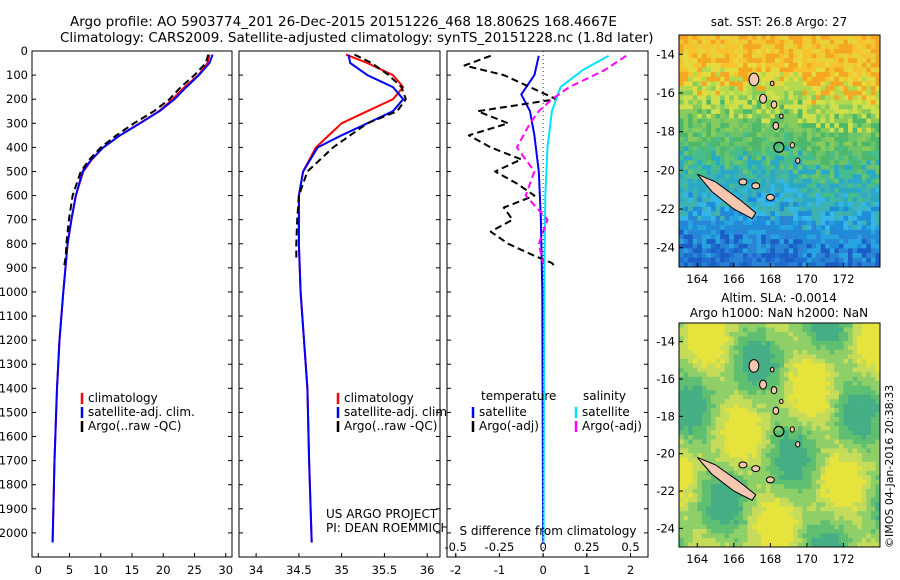 The width and height of the screenshot is (900, 580). I want to click on legend-label: climatology, so click(379, 398).